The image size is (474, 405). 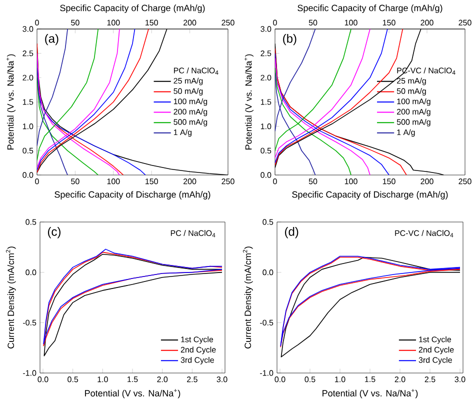 I want to click on annotation: (c), so click(x=54, y=232).